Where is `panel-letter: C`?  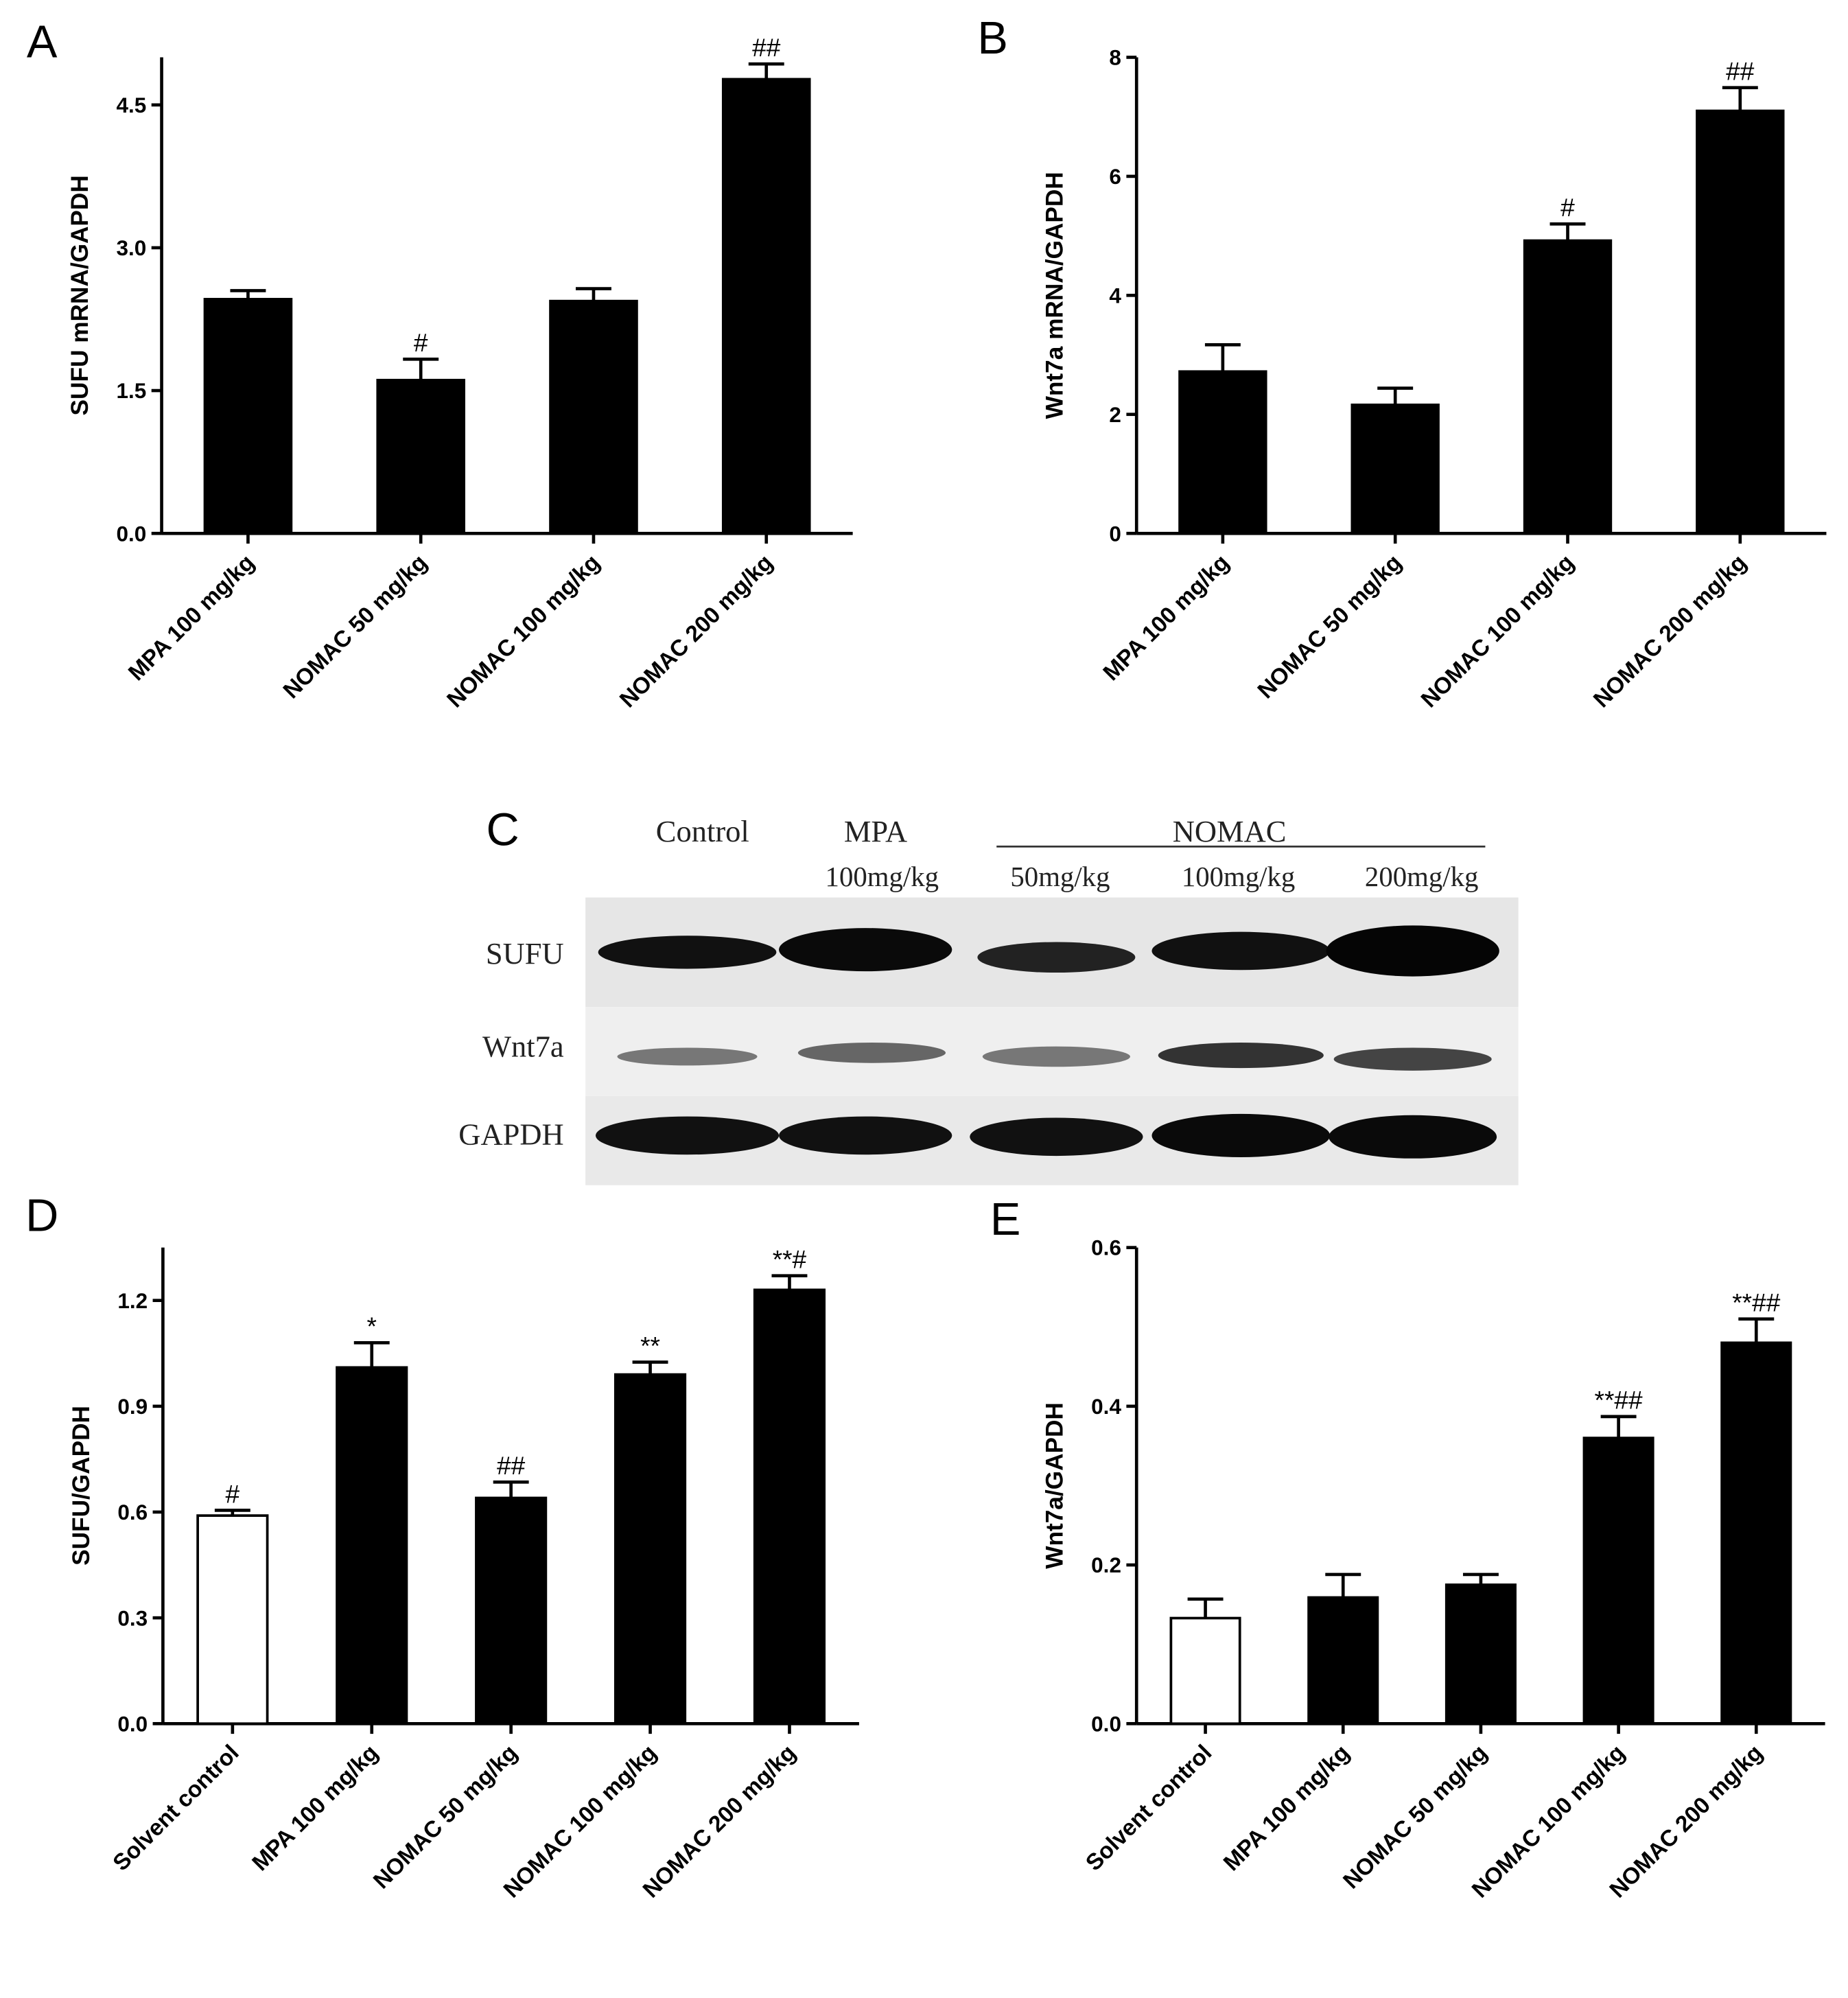 panel-letter: C is located at coordinates (502, 830).